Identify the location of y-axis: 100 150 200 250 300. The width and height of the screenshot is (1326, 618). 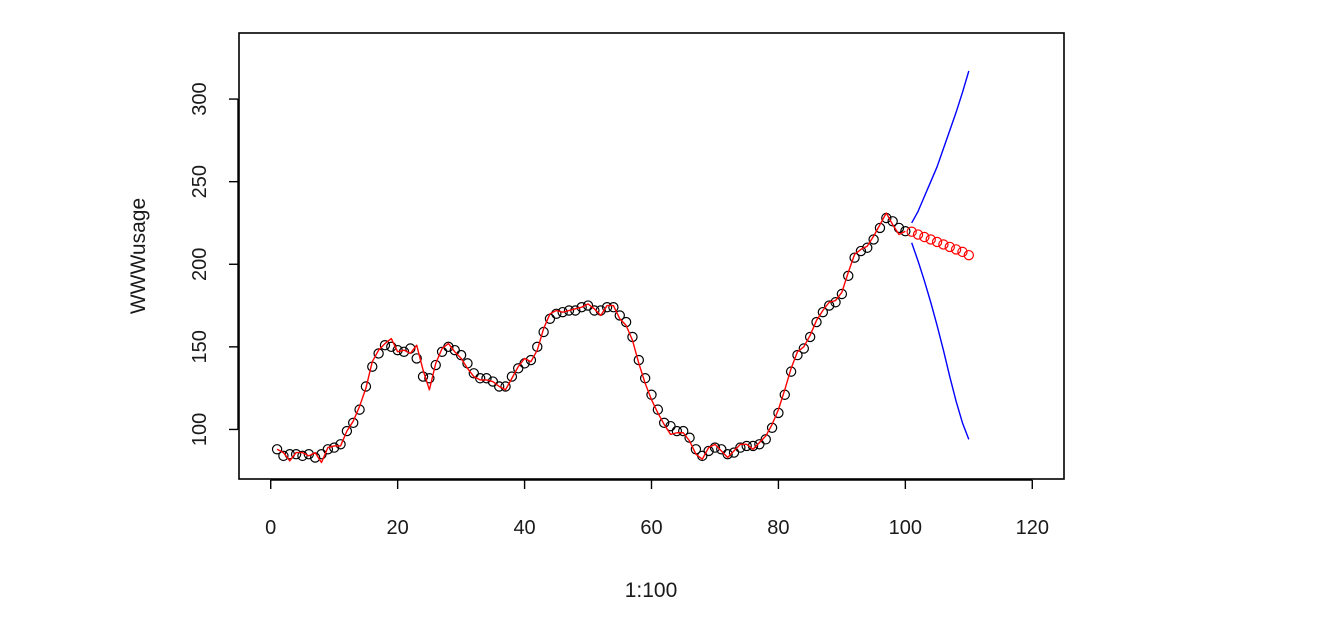
(214, 264).